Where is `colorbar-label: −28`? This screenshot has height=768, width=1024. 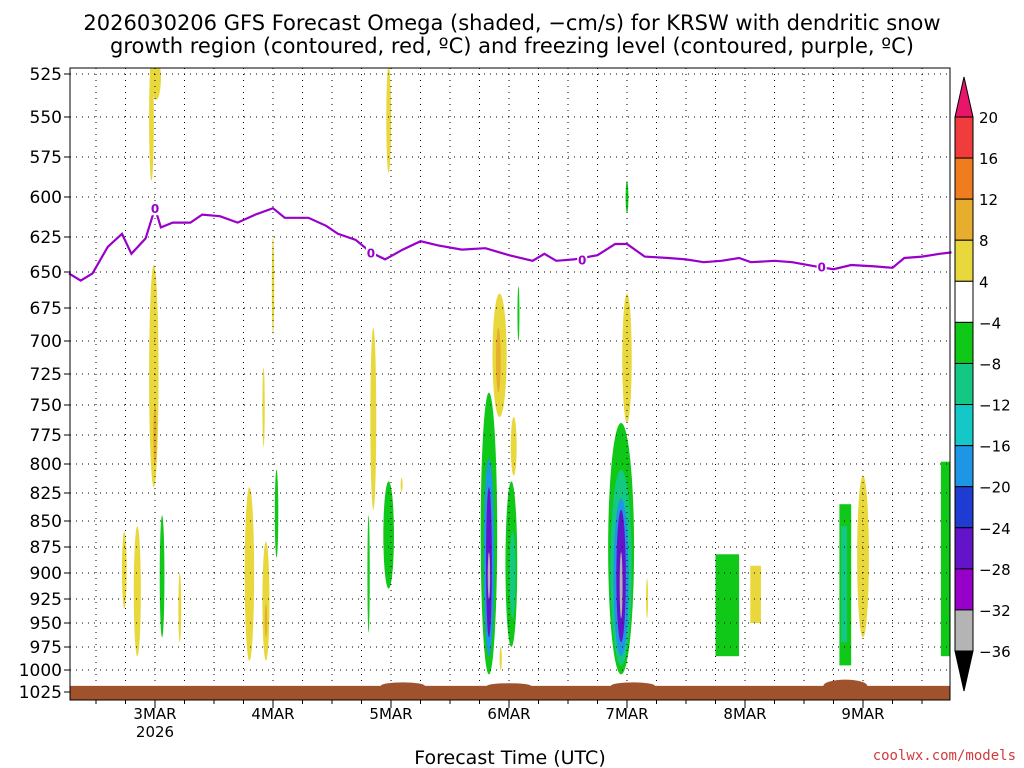
colorbar-label: −28 is located at coordinates (995, 570).